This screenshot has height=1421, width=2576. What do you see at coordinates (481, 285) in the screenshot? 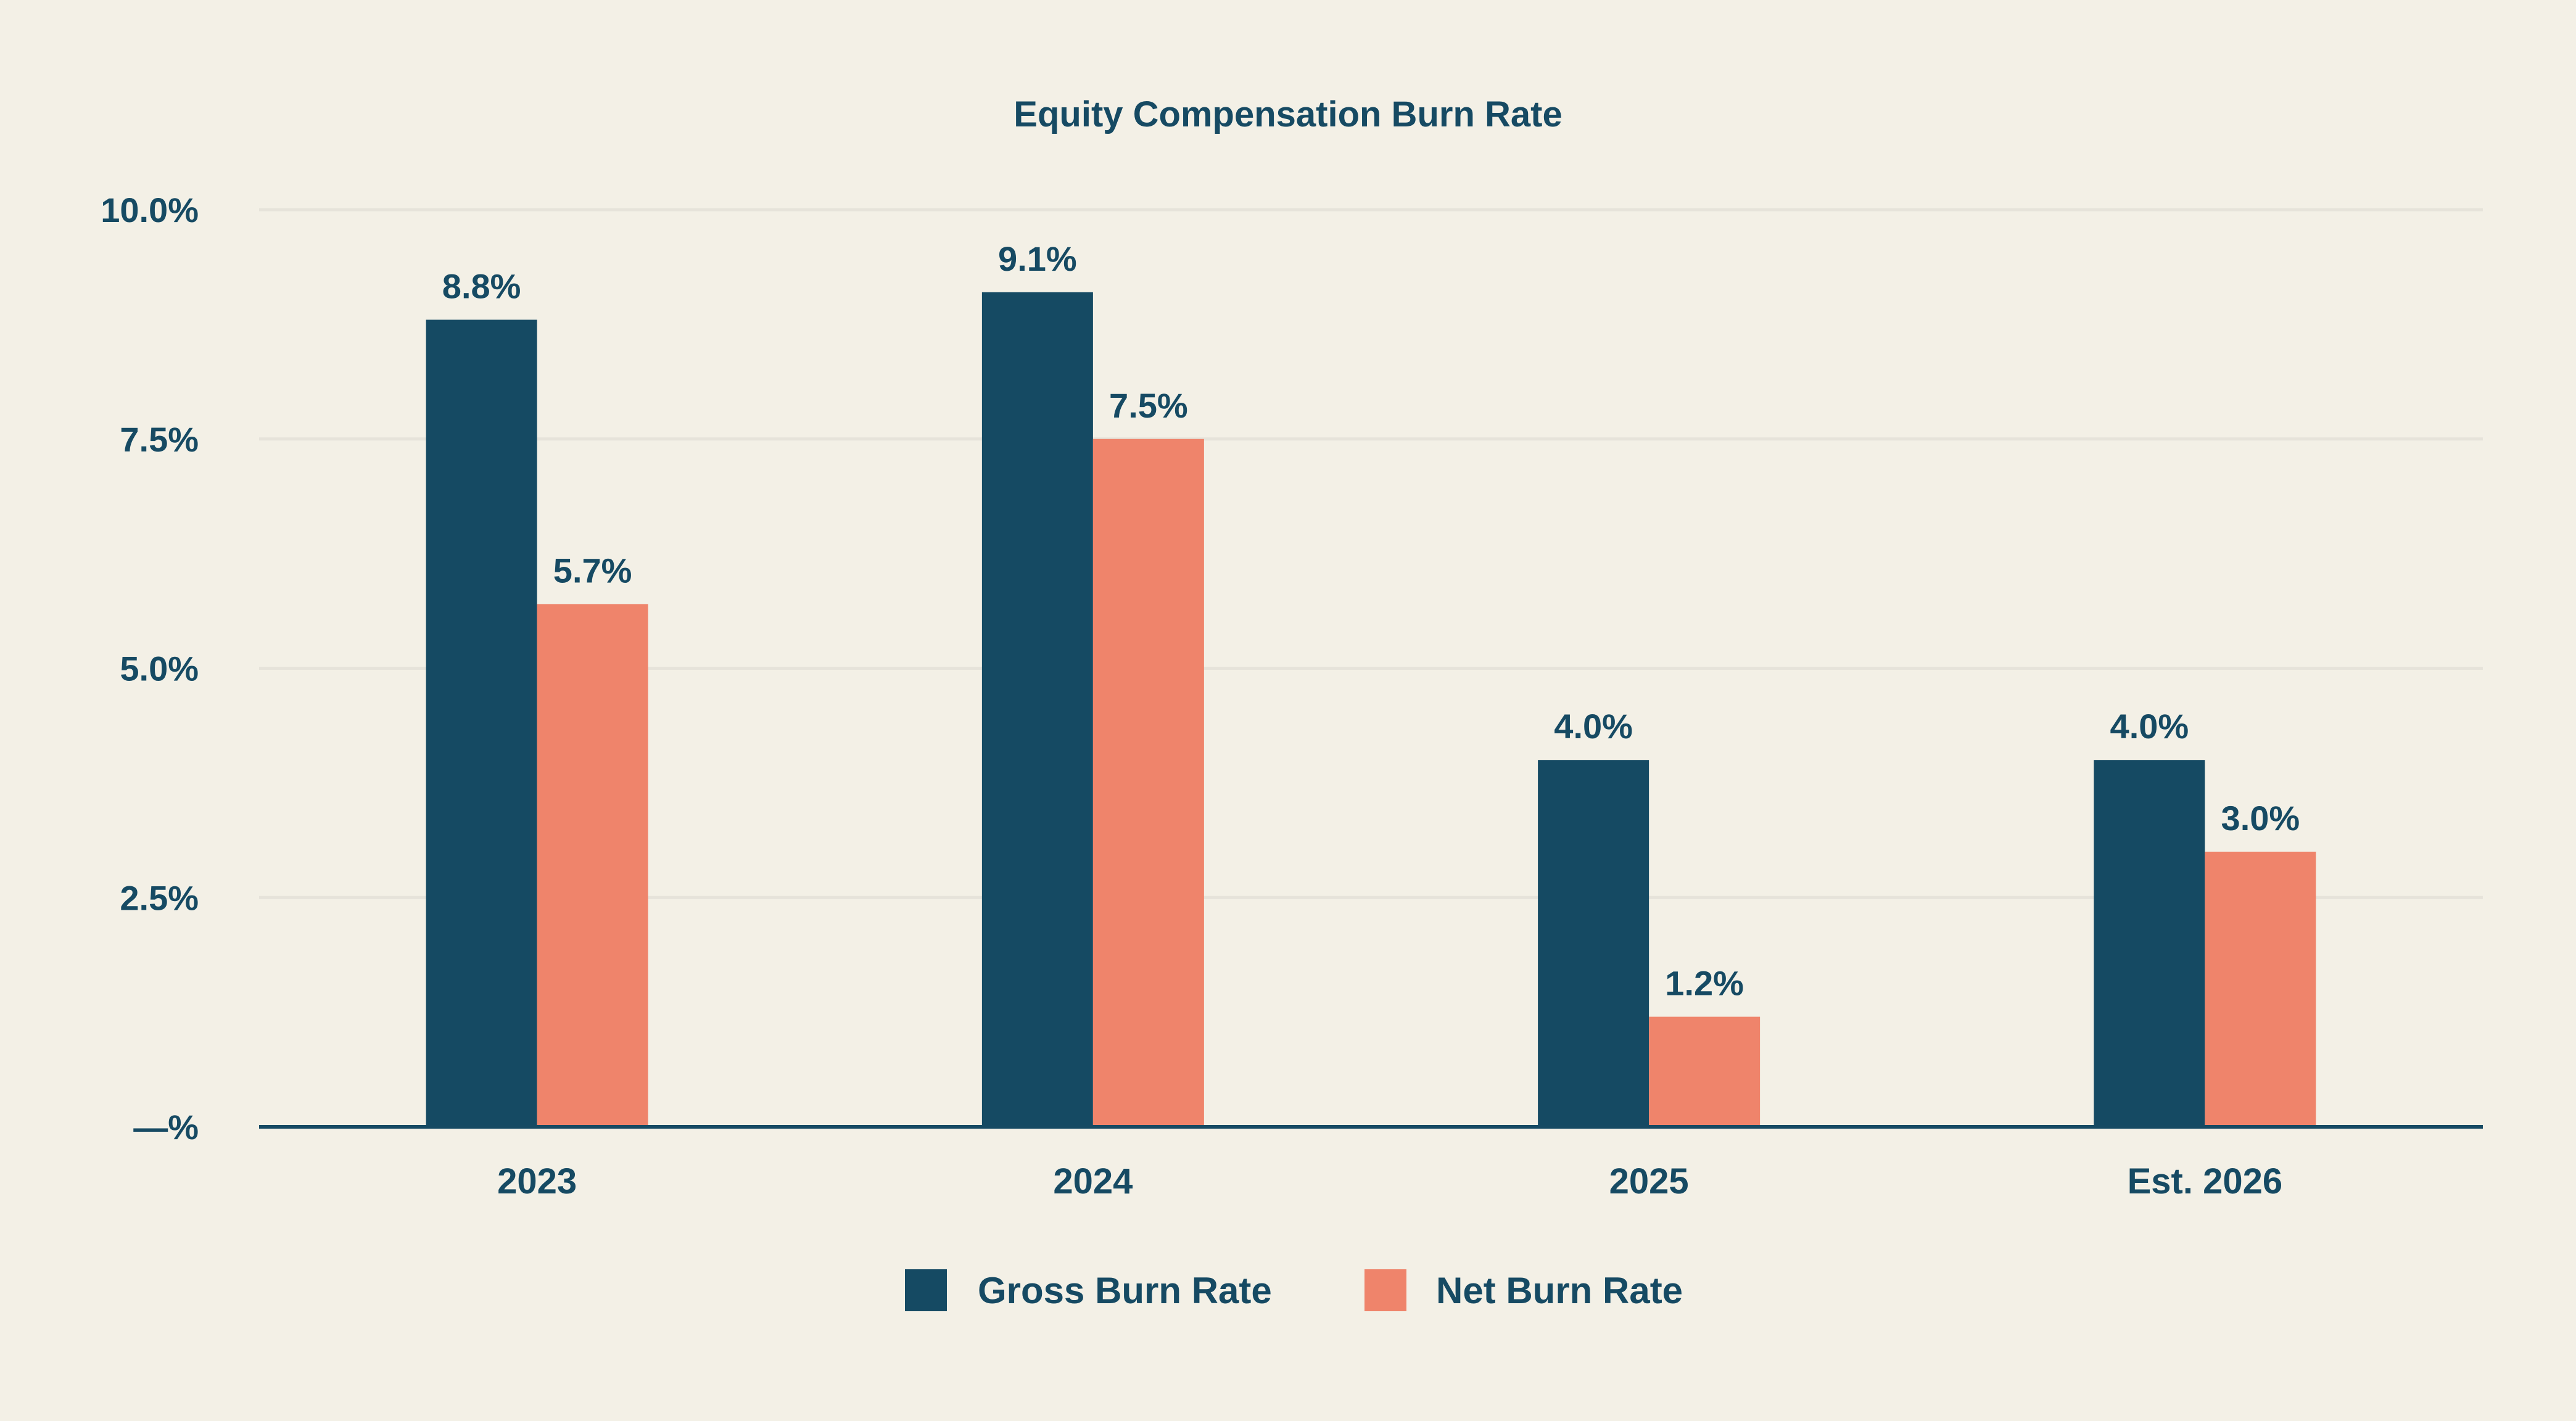
I see `data-label: 8.8%` at bounding box center [481, 285].